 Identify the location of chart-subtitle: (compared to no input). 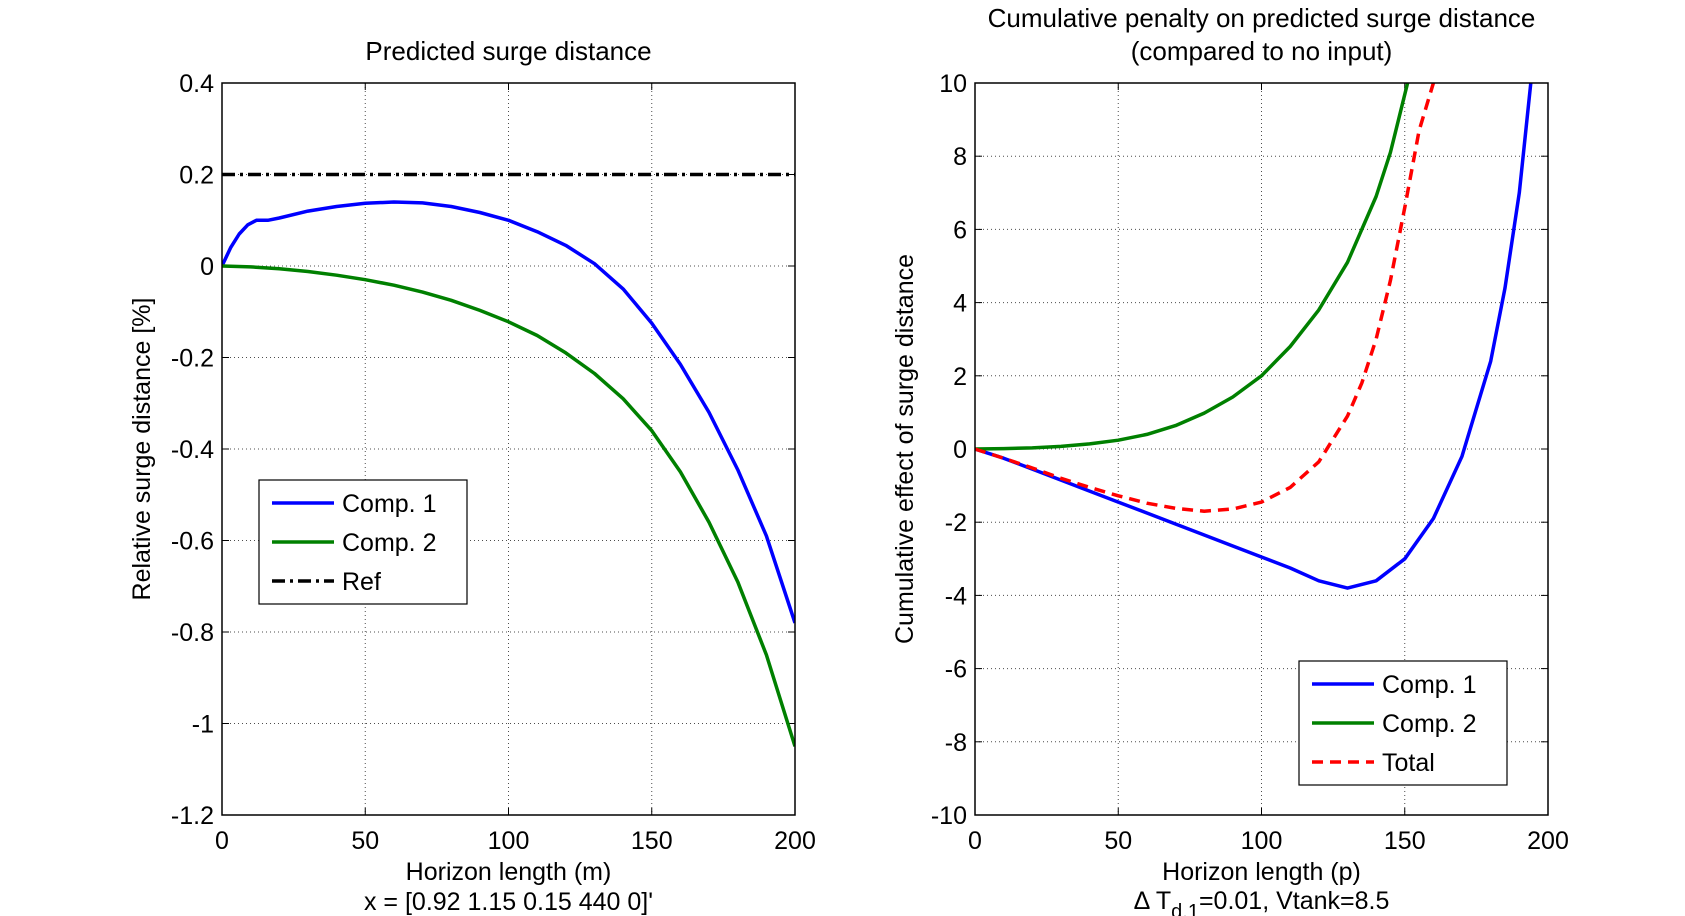
(1262, 51).